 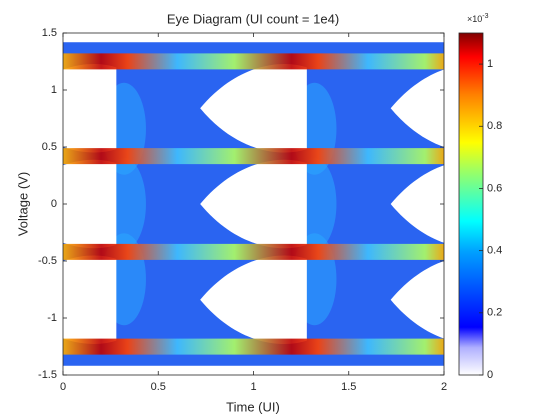 What do you see at coordinates (47, 375) in the screenshot?
I see `y-tick-label: -1.5` at bounding box center [47, 375].